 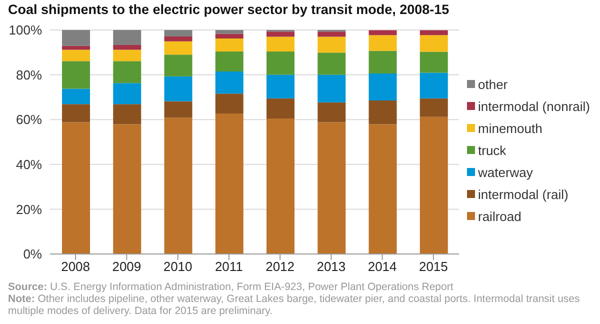 I want to click on y-tick-label: 100%, so click(x=25, y=30).